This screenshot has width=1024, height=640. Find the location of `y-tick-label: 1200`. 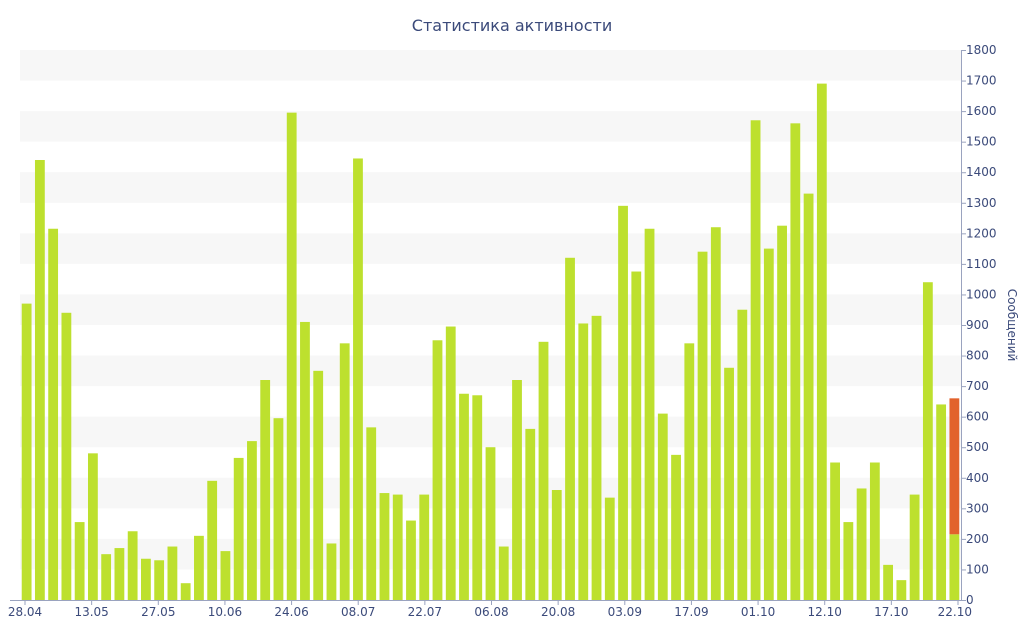

y-tick-label: 1200 is located at coordinates (981, 233).